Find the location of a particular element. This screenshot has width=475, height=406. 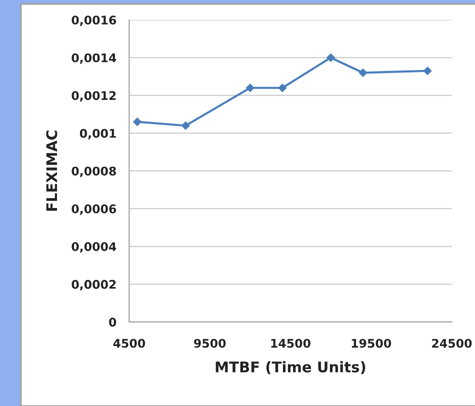

x-tick-label: 14500 is located at coordinates (290, 343).